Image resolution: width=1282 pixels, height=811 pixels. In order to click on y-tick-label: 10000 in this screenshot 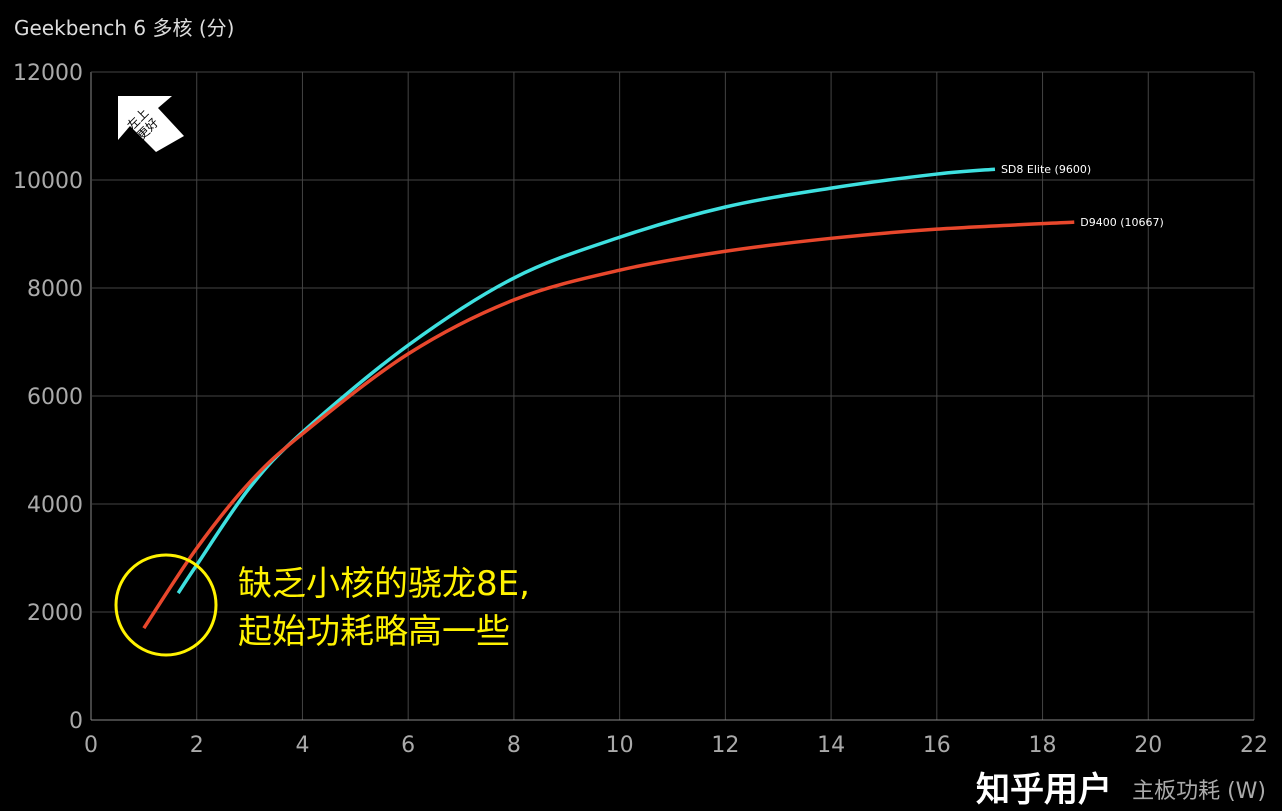, I will do `click(48, 181)`.